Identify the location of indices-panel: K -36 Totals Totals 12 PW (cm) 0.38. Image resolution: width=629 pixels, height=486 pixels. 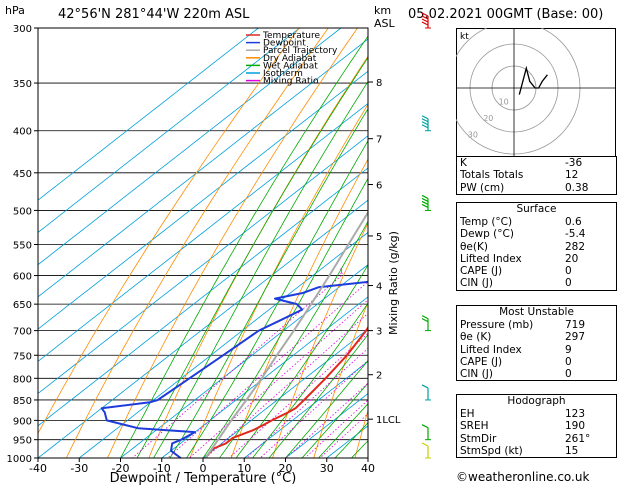
(536, 175).